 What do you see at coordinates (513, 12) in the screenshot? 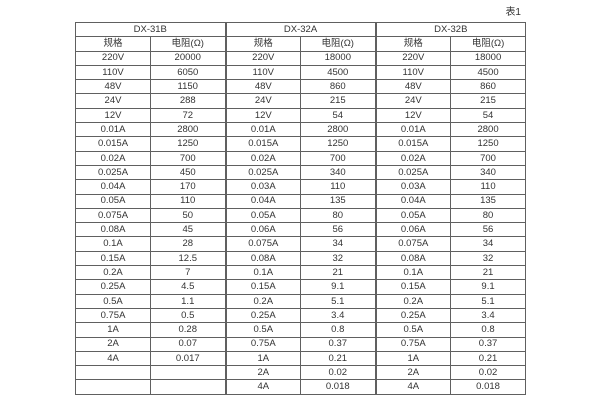
I see `table-caption: 表1` at bounding box center [513, 12].